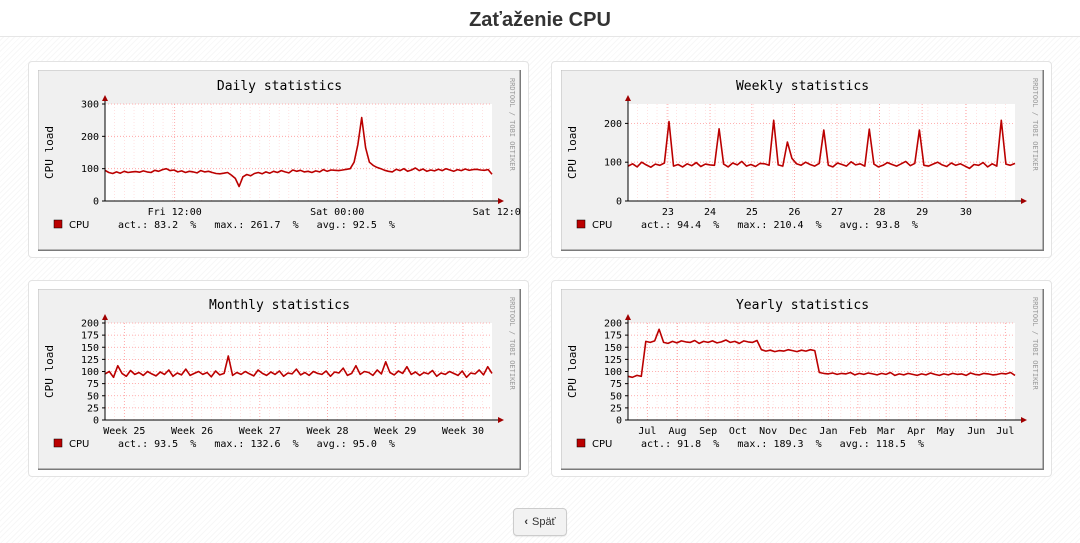 The width and height of the screenshot is (1080, 543). I want to click on x-tick-label: Apr, so click(916, 431).